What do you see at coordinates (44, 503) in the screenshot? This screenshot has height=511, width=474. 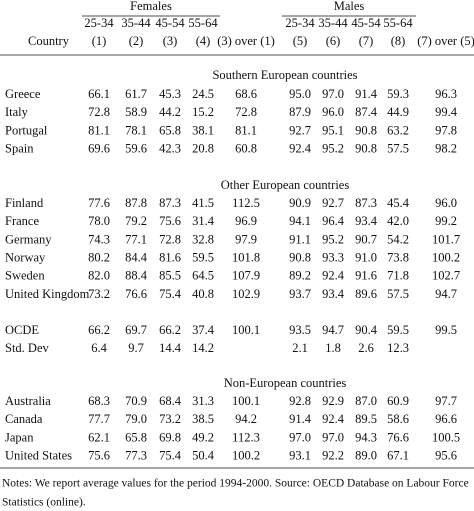 I see `note: Statistics (online).` at bounding box center [44, 503].